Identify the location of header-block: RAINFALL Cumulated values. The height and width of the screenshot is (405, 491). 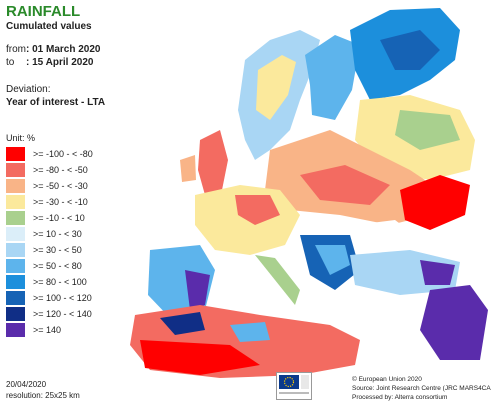
(49, 18).